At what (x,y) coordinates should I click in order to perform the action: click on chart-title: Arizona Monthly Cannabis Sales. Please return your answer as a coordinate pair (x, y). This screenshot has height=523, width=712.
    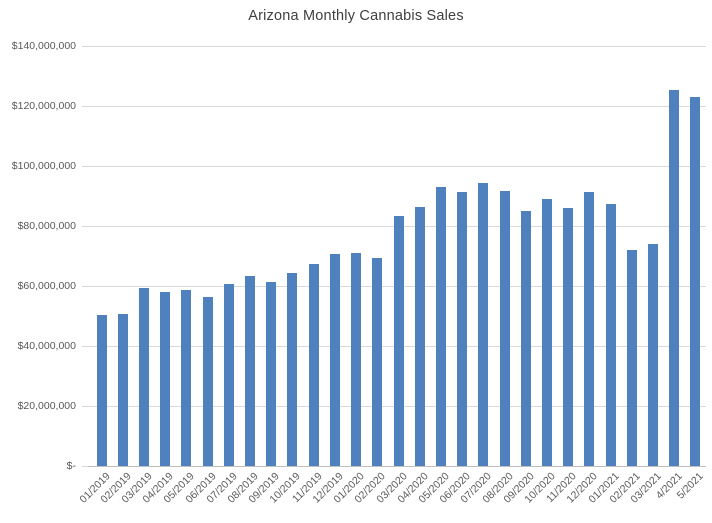
    Looking at the image, I should click on (356, 16).